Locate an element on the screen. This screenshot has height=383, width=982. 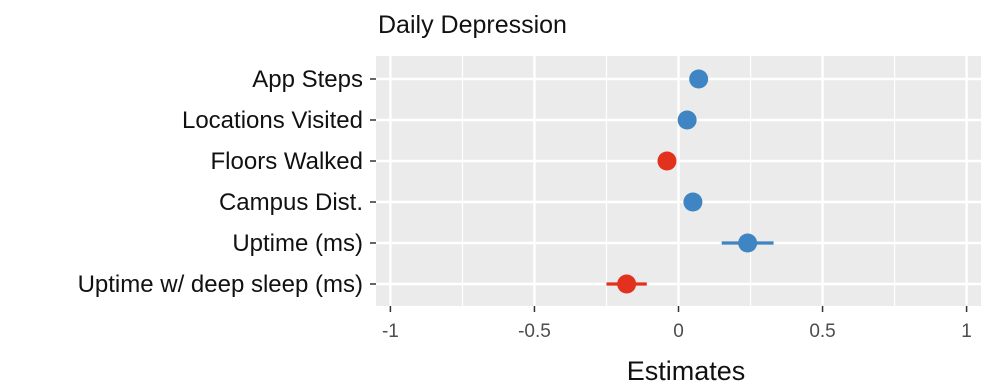
x-tick-label: 1 is located at coordinates (966, 331).